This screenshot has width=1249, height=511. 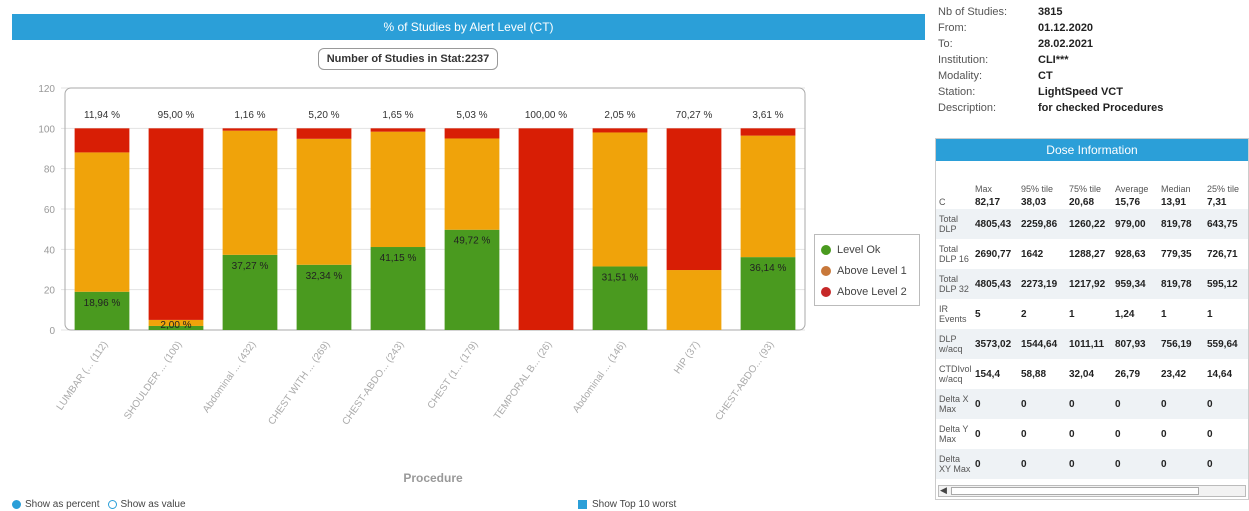 What do you see at coordinates (50, 170) in the screenshot?
I see `y-tick-label: 80` at bounding box center [50, 170].